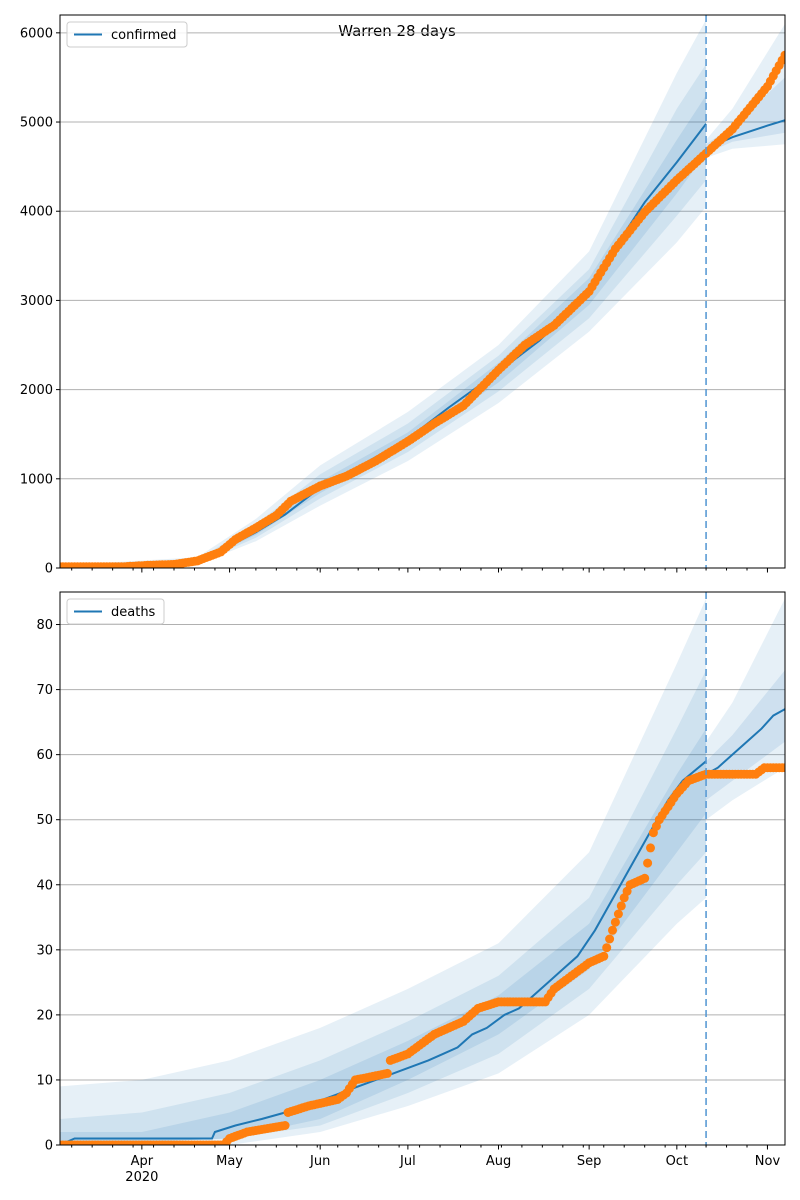 The width and height of the screenshot is (800, 1200). I want to click on y-tick-label: 10, so click(44, 1080).